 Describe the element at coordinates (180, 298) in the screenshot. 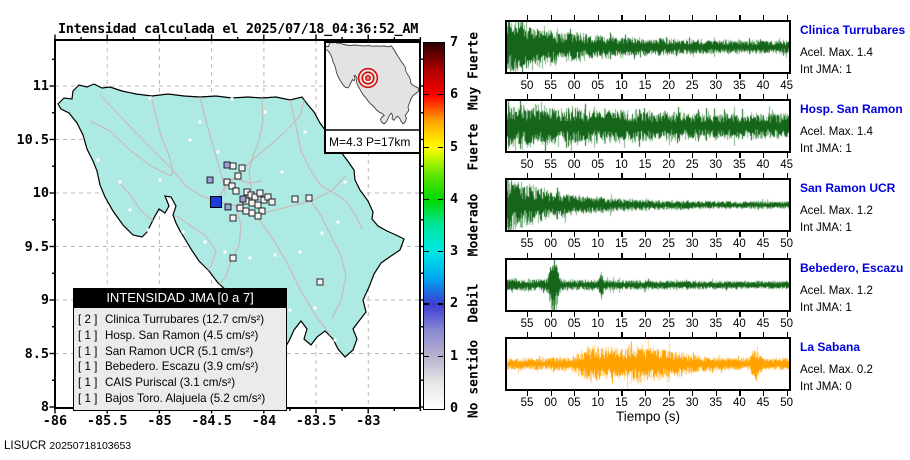

I see `legend-title: INTENSIDAD JMA [0 a 7]` at that location.